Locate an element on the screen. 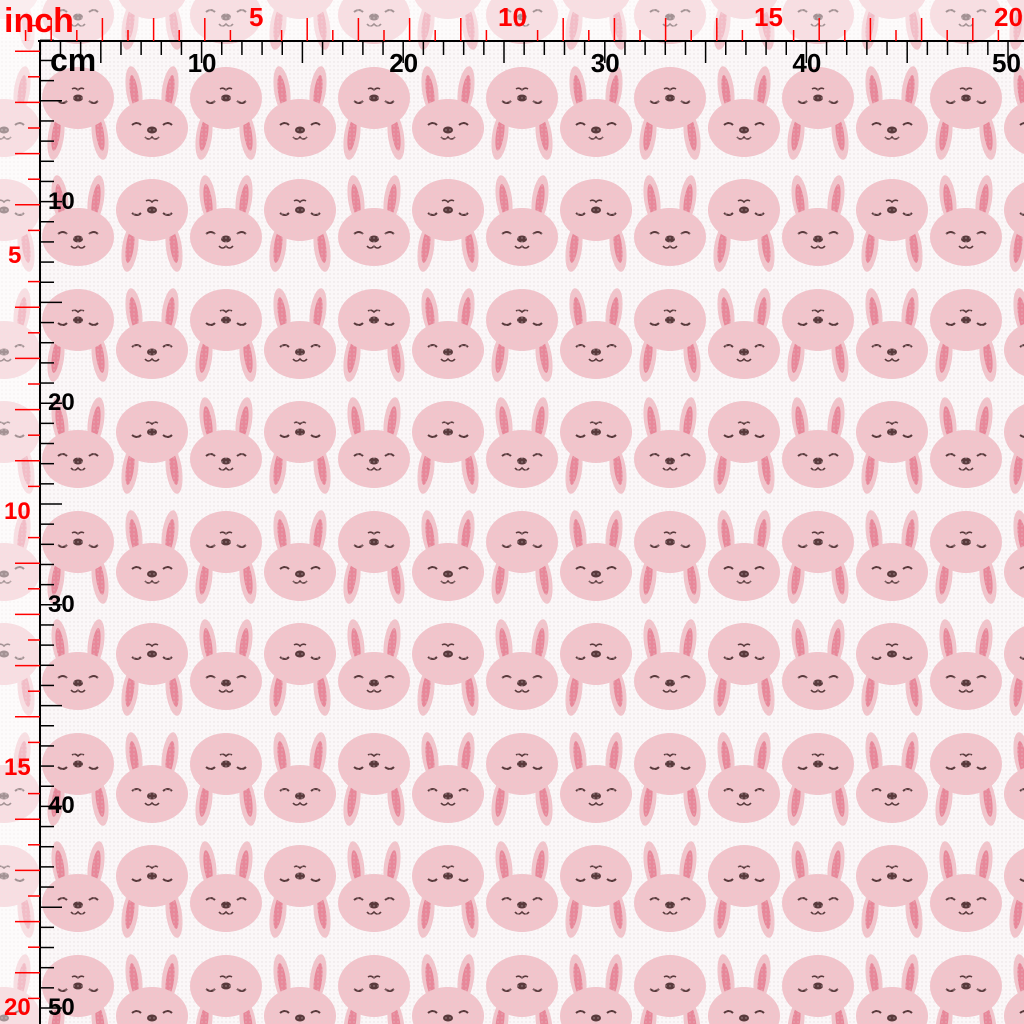 This screenshot has height=1024, width=1024. cm-label-left: 40 is located at coordinates (61, 806).